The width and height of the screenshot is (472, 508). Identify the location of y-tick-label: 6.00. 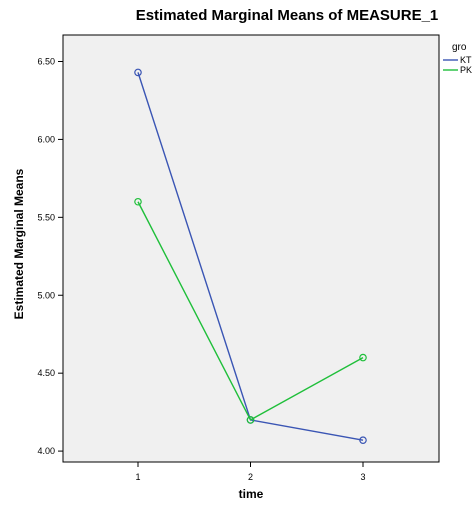
(46, 139).